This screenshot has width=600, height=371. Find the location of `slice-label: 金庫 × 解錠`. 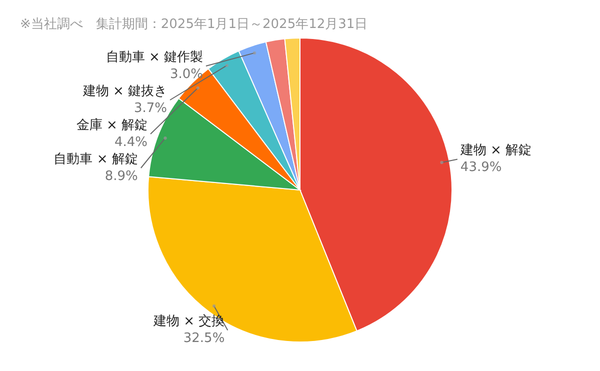

slice-label: 金庫 × 解錠 is located at coordinates (112, 125).